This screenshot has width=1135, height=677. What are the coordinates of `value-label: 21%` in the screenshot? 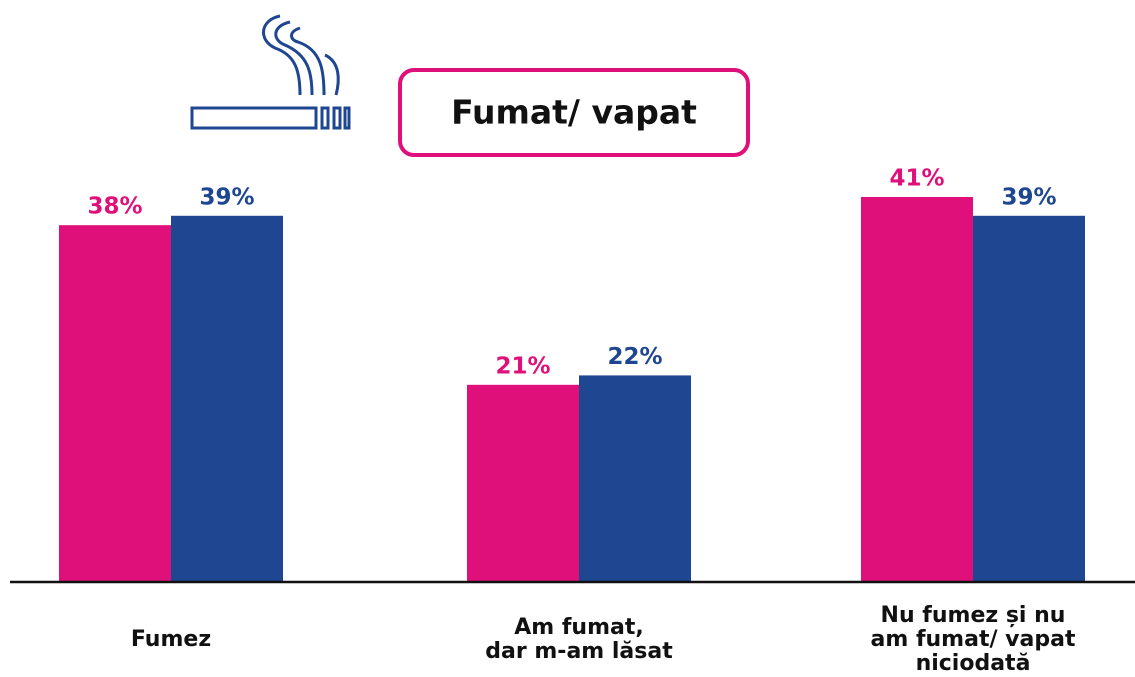 It's located at (522, 366).